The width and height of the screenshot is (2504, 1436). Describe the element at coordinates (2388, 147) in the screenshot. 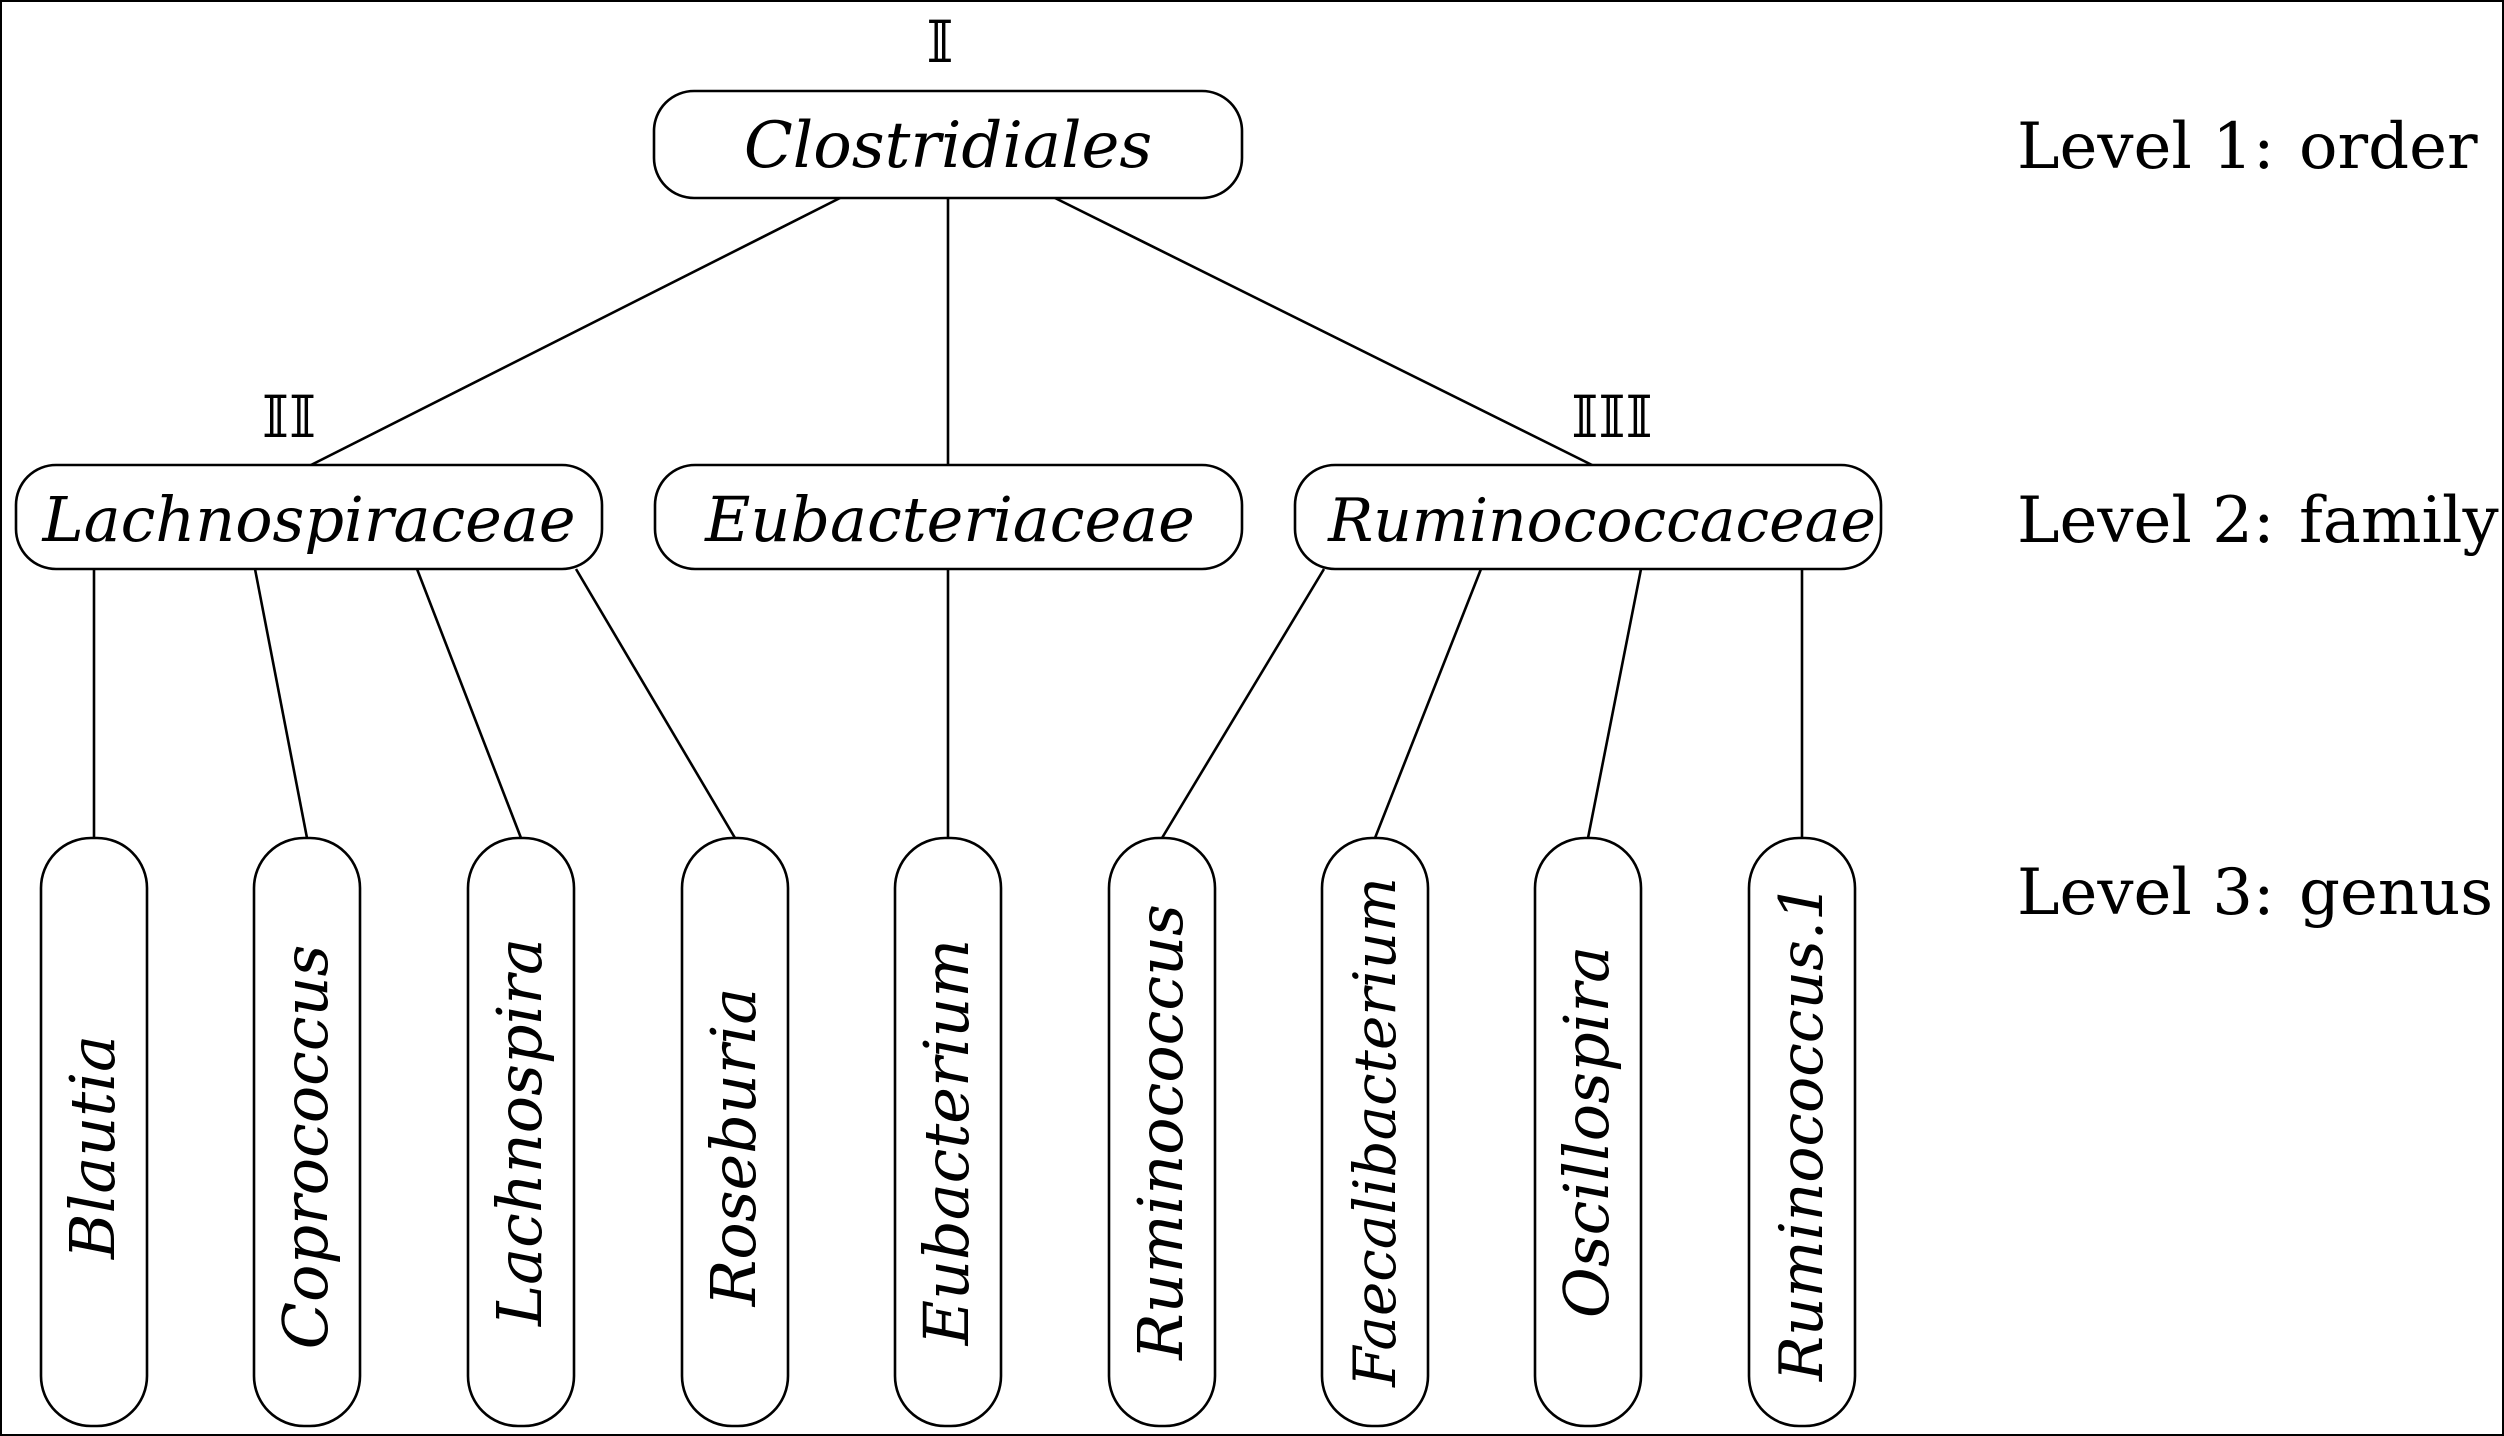

I see `level-rank: order` at that location.